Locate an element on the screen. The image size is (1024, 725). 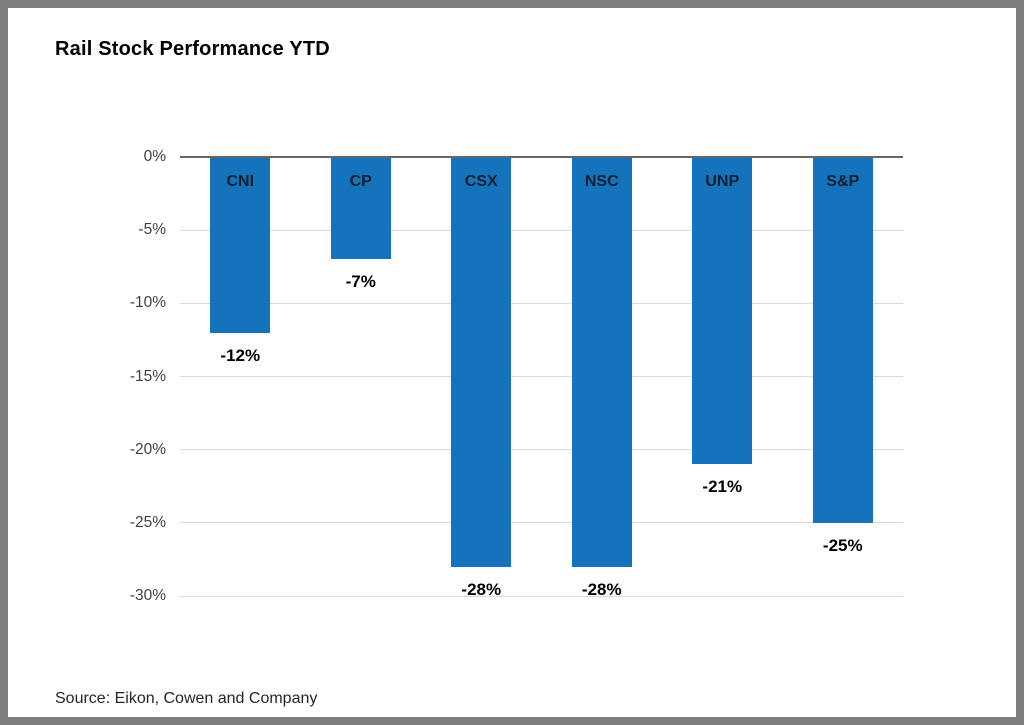
bar-category-label: UNP is located at coordinates (722, 181).